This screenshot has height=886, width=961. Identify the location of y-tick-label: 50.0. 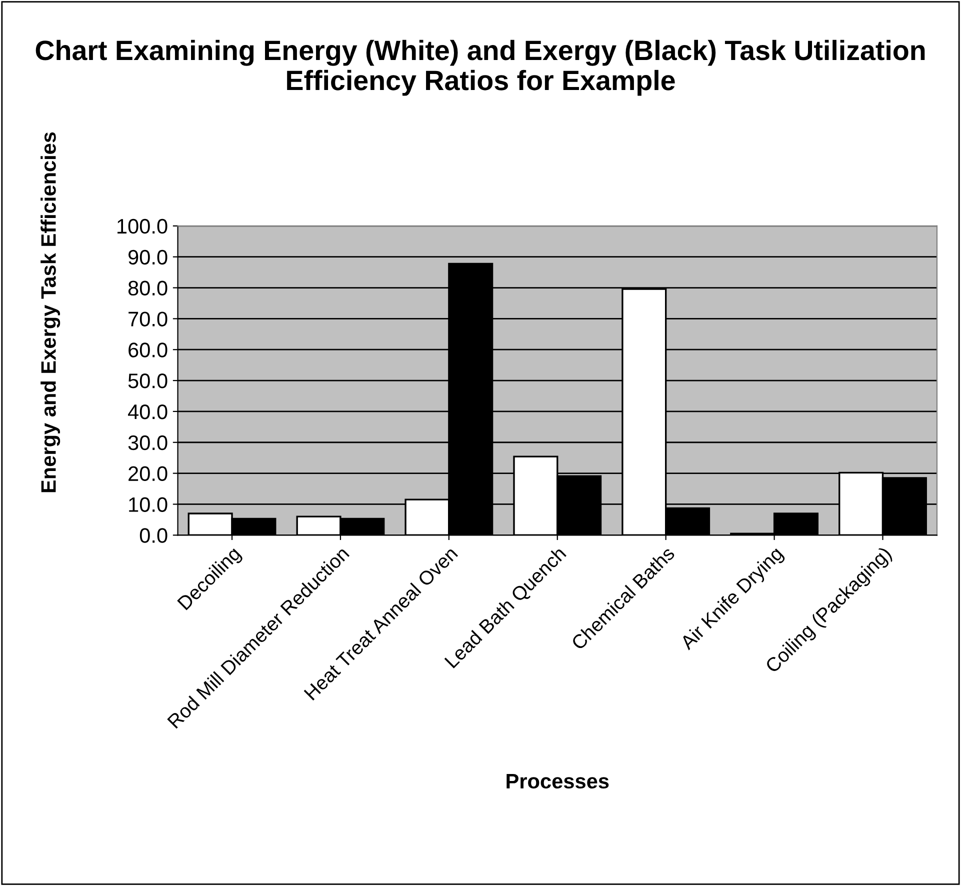
(148, 381).